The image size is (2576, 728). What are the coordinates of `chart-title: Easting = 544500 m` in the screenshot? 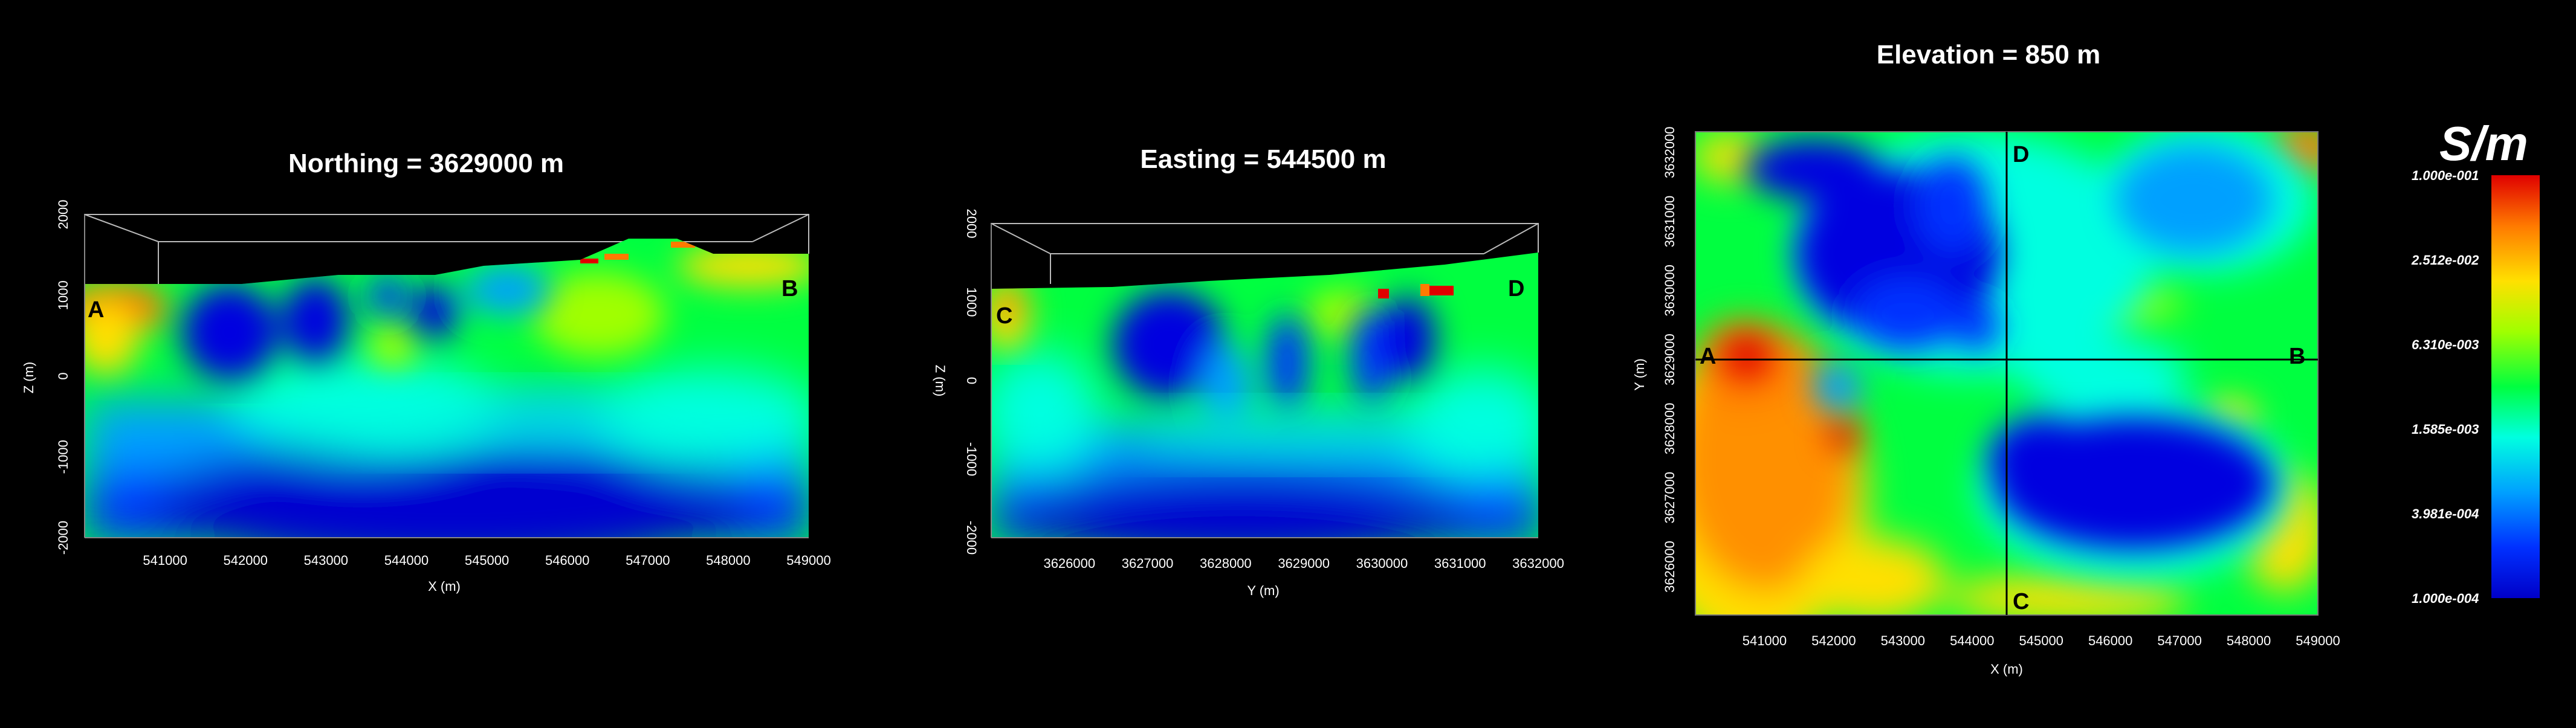 It's located at (1263, 159).